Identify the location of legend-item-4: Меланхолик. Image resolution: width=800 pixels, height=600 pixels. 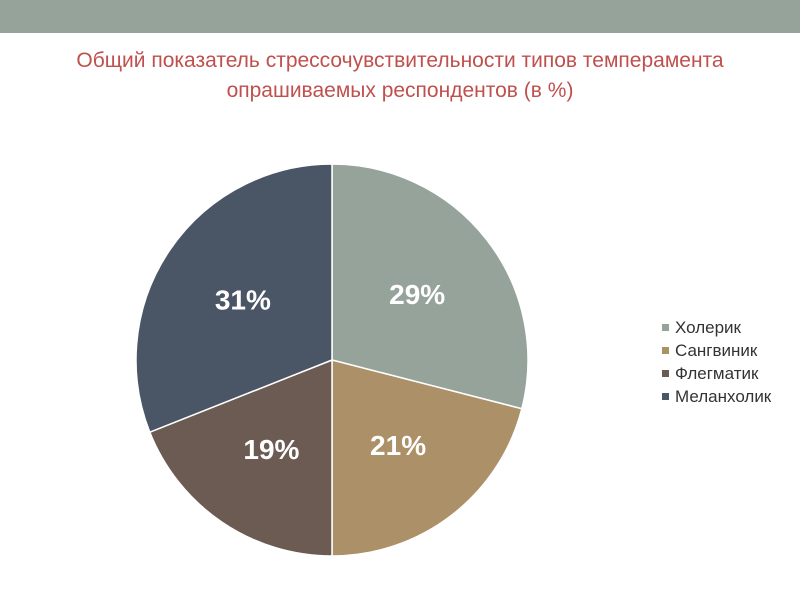
(716, 396).